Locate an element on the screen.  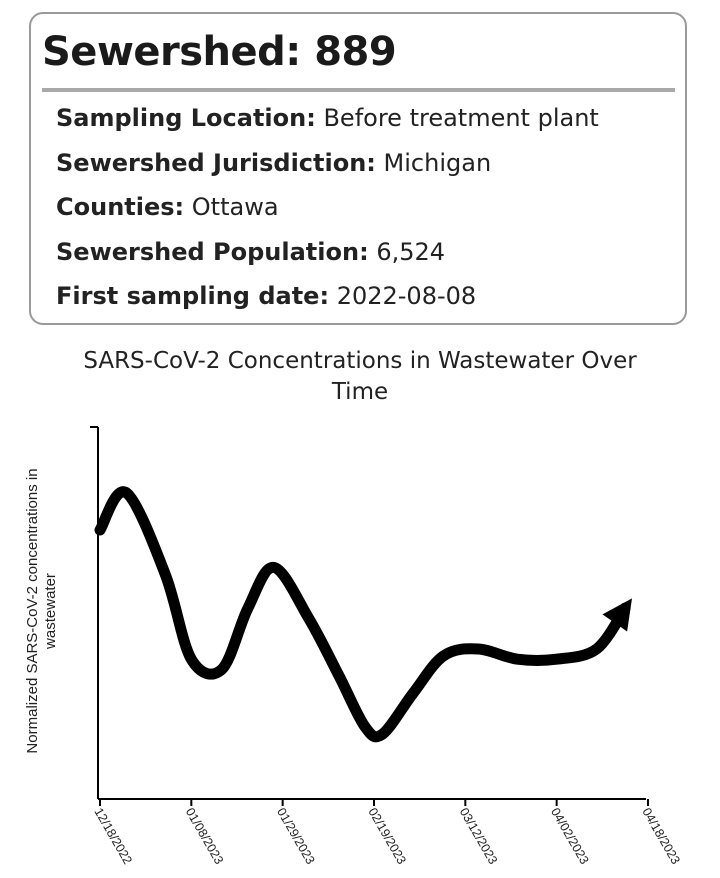
field-value: 2022-08-08 is located at coordinates (406, 296).